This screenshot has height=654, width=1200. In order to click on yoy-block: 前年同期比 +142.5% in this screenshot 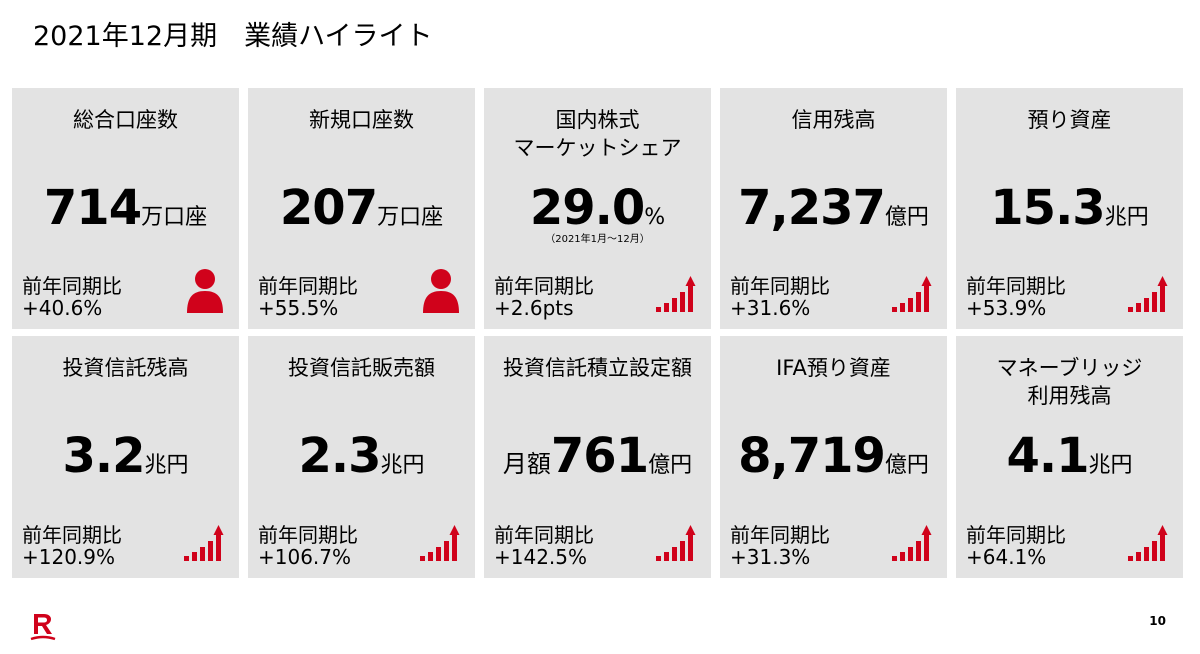, I will do `click(544, 546)`.